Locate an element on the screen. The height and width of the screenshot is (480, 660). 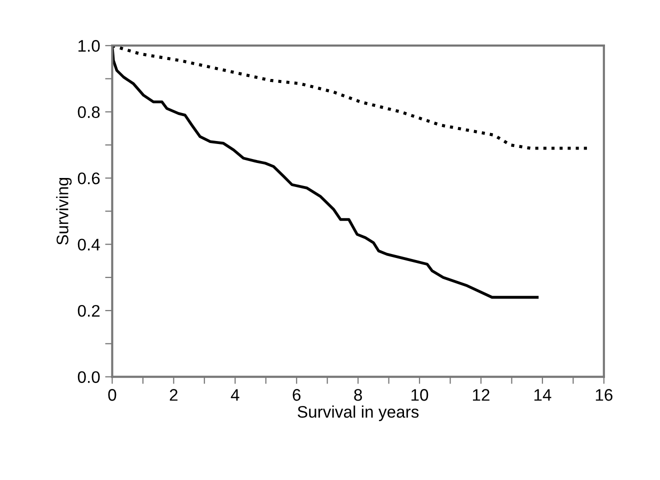
y-tick-label: 0.0 is located at coordinates (89, 377).